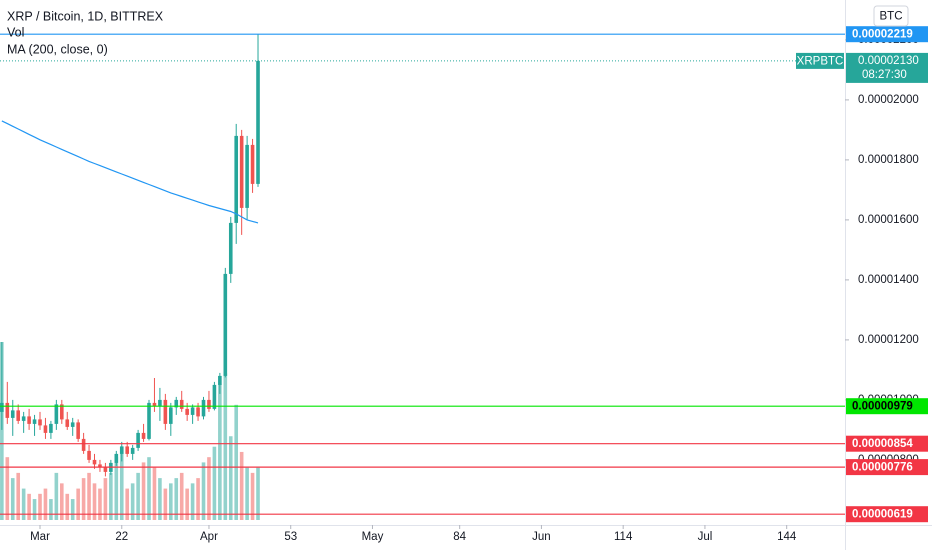 The width and height of the screenshot is (932, 550). Describe the element at coordinates (888, 160) in the screenshot. I see `y-tick-label: 0.00001800` at that location.